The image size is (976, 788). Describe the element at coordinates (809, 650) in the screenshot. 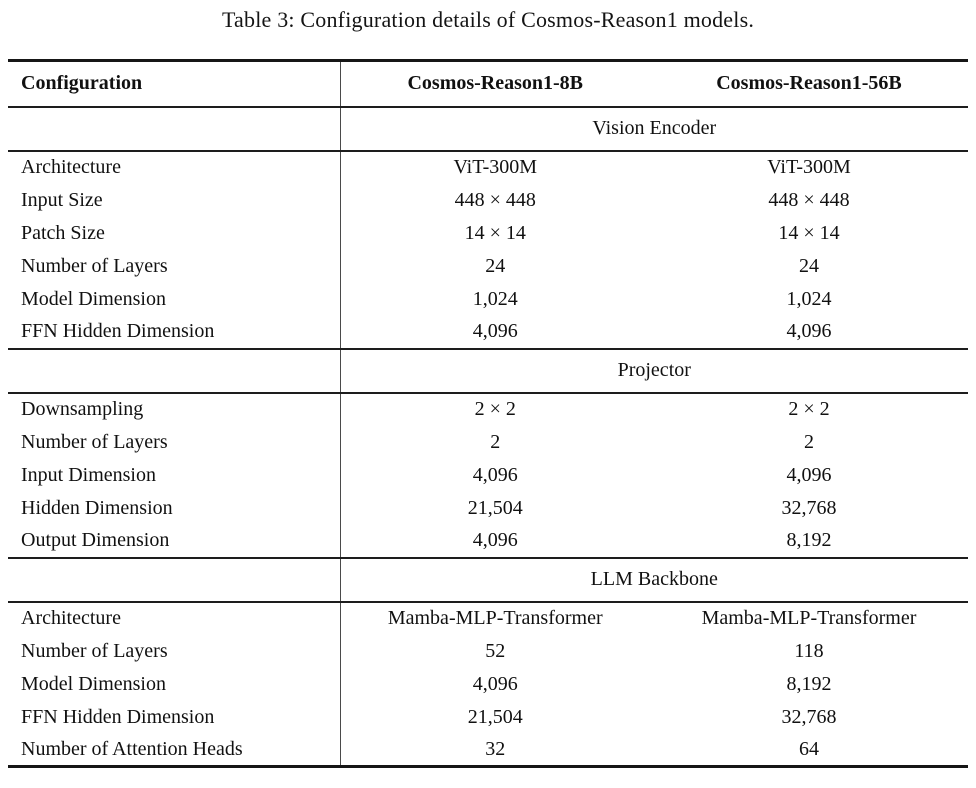

I see `cell-value-56b: 118` at that location.